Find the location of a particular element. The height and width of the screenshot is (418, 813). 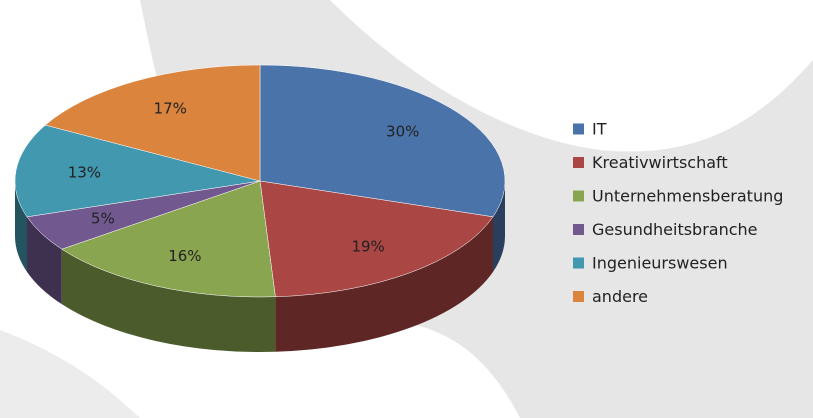

legend-label: IT is located at coordinates (599, 129).